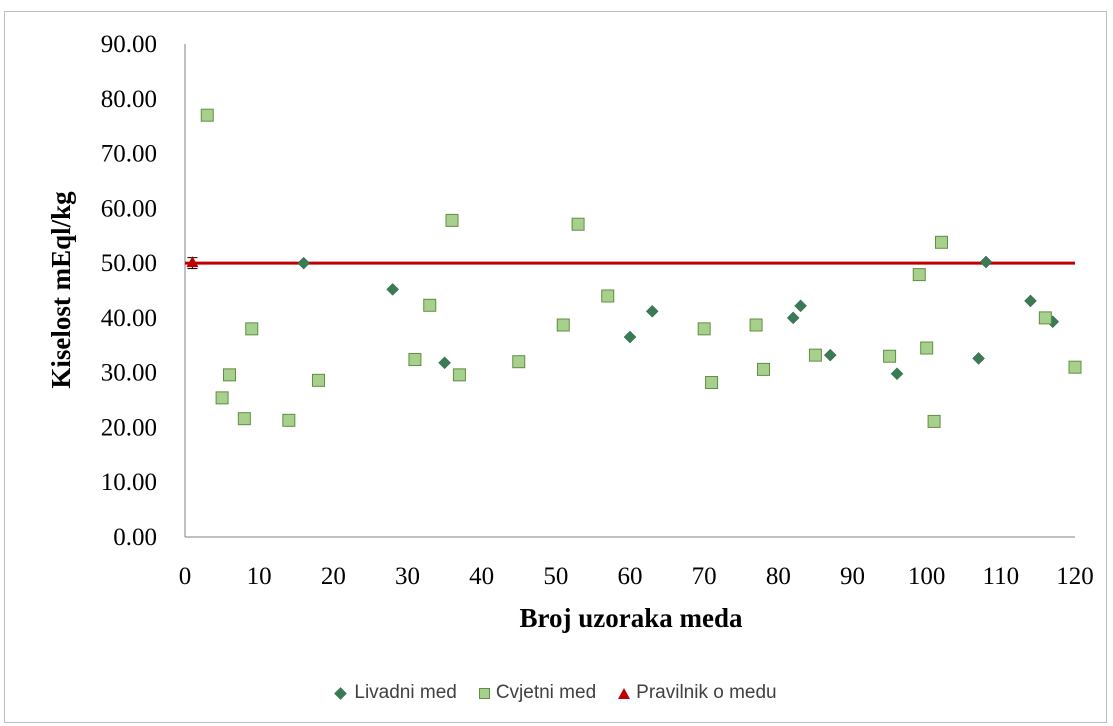 The image size is (1113, 726). What do you see at coordinates (704, 576) in the screenshot?
I see `x-tick-label: 70` at bounding box center [704, 576].